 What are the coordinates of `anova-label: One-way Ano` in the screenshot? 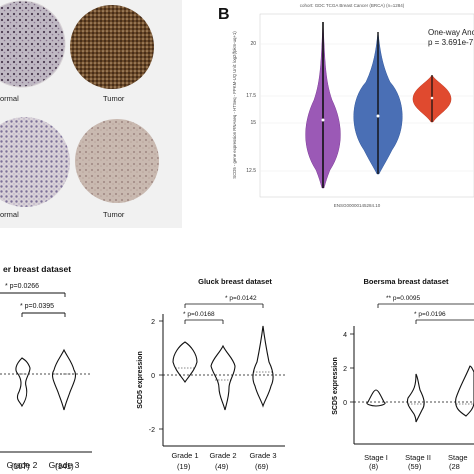 It's located at (451, 32).